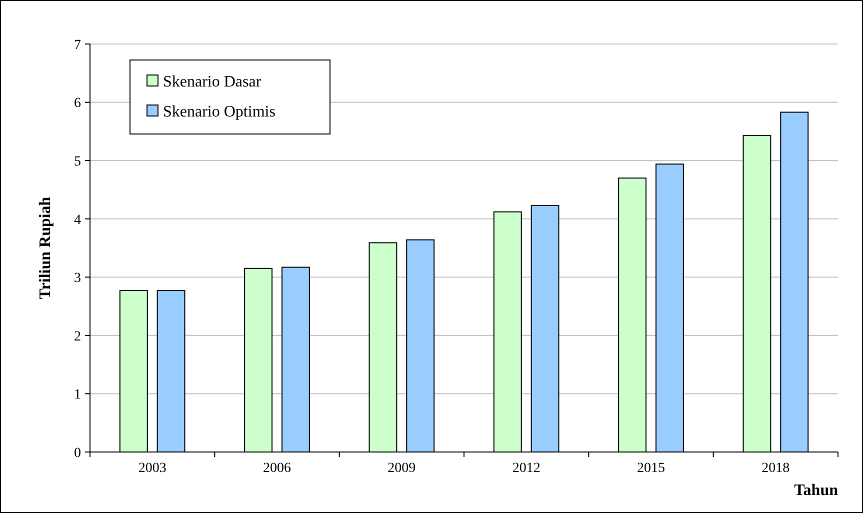  What do you see at coordinates (526, 468) in the screenshot?
I see `x-tick-label: 2012` at bounding box center [526, 468].